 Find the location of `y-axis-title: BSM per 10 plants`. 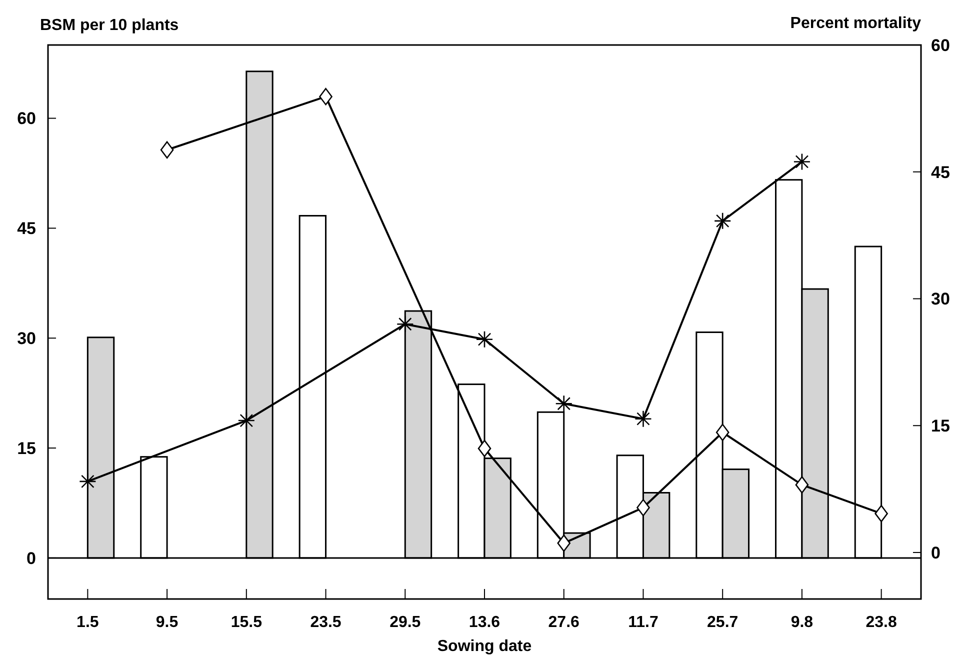

y-axis-title: BSM per 10 plants is located at coordinates (109, 25).